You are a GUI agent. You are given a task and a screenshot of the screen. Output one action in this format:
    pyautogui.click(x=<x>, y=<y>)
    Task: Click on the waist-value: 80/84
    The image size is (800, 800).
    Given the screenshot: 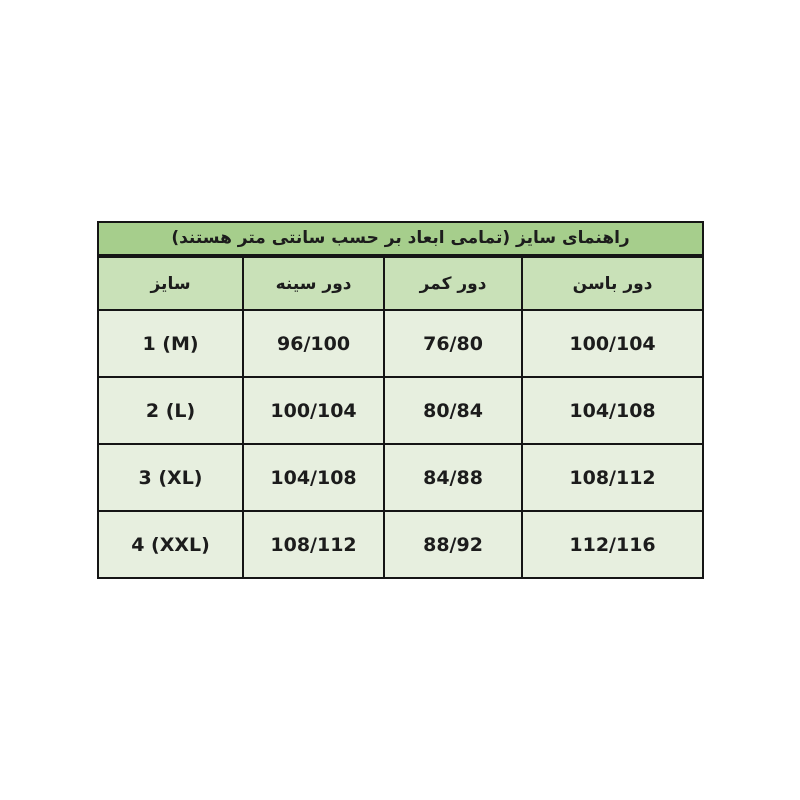 What is the action you would take?
    pyautogui.click(x=453, y=410)
    